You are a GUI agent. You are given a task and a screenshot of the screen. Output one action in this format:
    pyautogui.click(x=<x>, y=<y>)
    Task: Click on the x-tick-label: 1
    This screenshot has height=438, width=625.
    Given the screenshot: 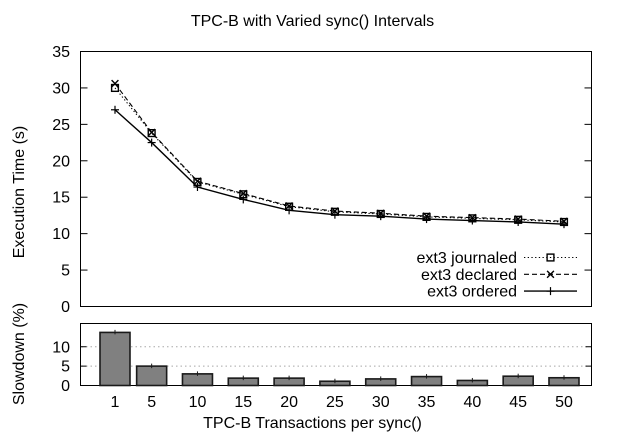 What is the action you would take?
    pyautogui.click(x=115, y=402)
    